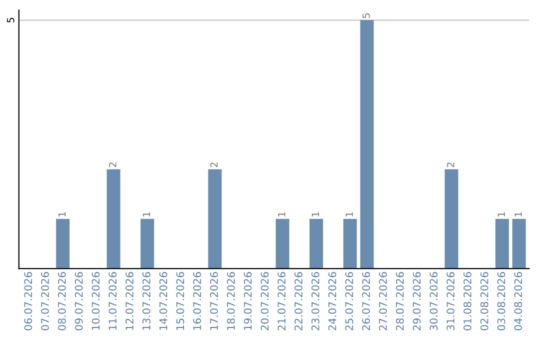 This screenshot has height=340, width=540. Describe the element at coordinates (248, 301) in the screenshot. I see `x-tick-label: 19.07.2026` at that location.